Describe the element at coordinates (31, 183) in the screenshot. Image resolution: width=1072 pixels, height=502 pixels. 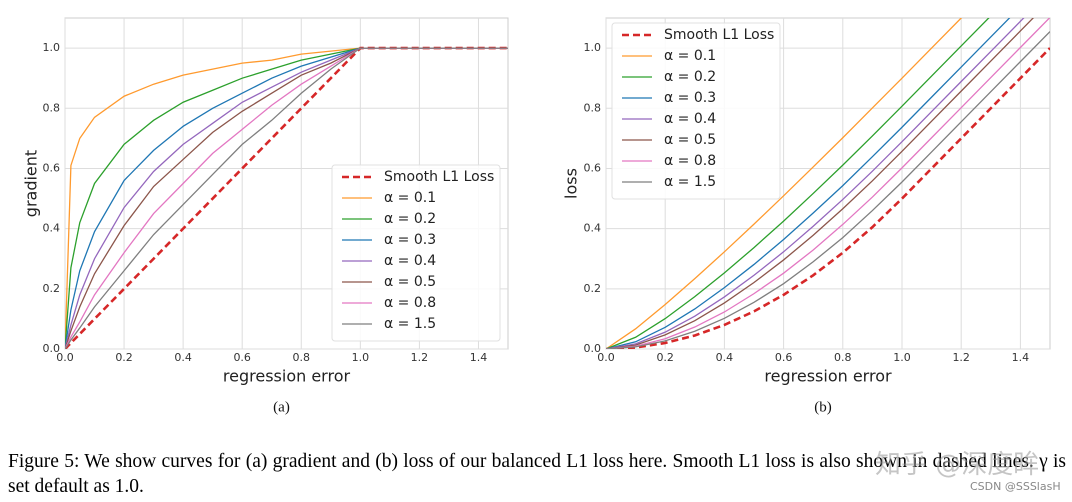
I see `y-axis-label: gradient` at that location.